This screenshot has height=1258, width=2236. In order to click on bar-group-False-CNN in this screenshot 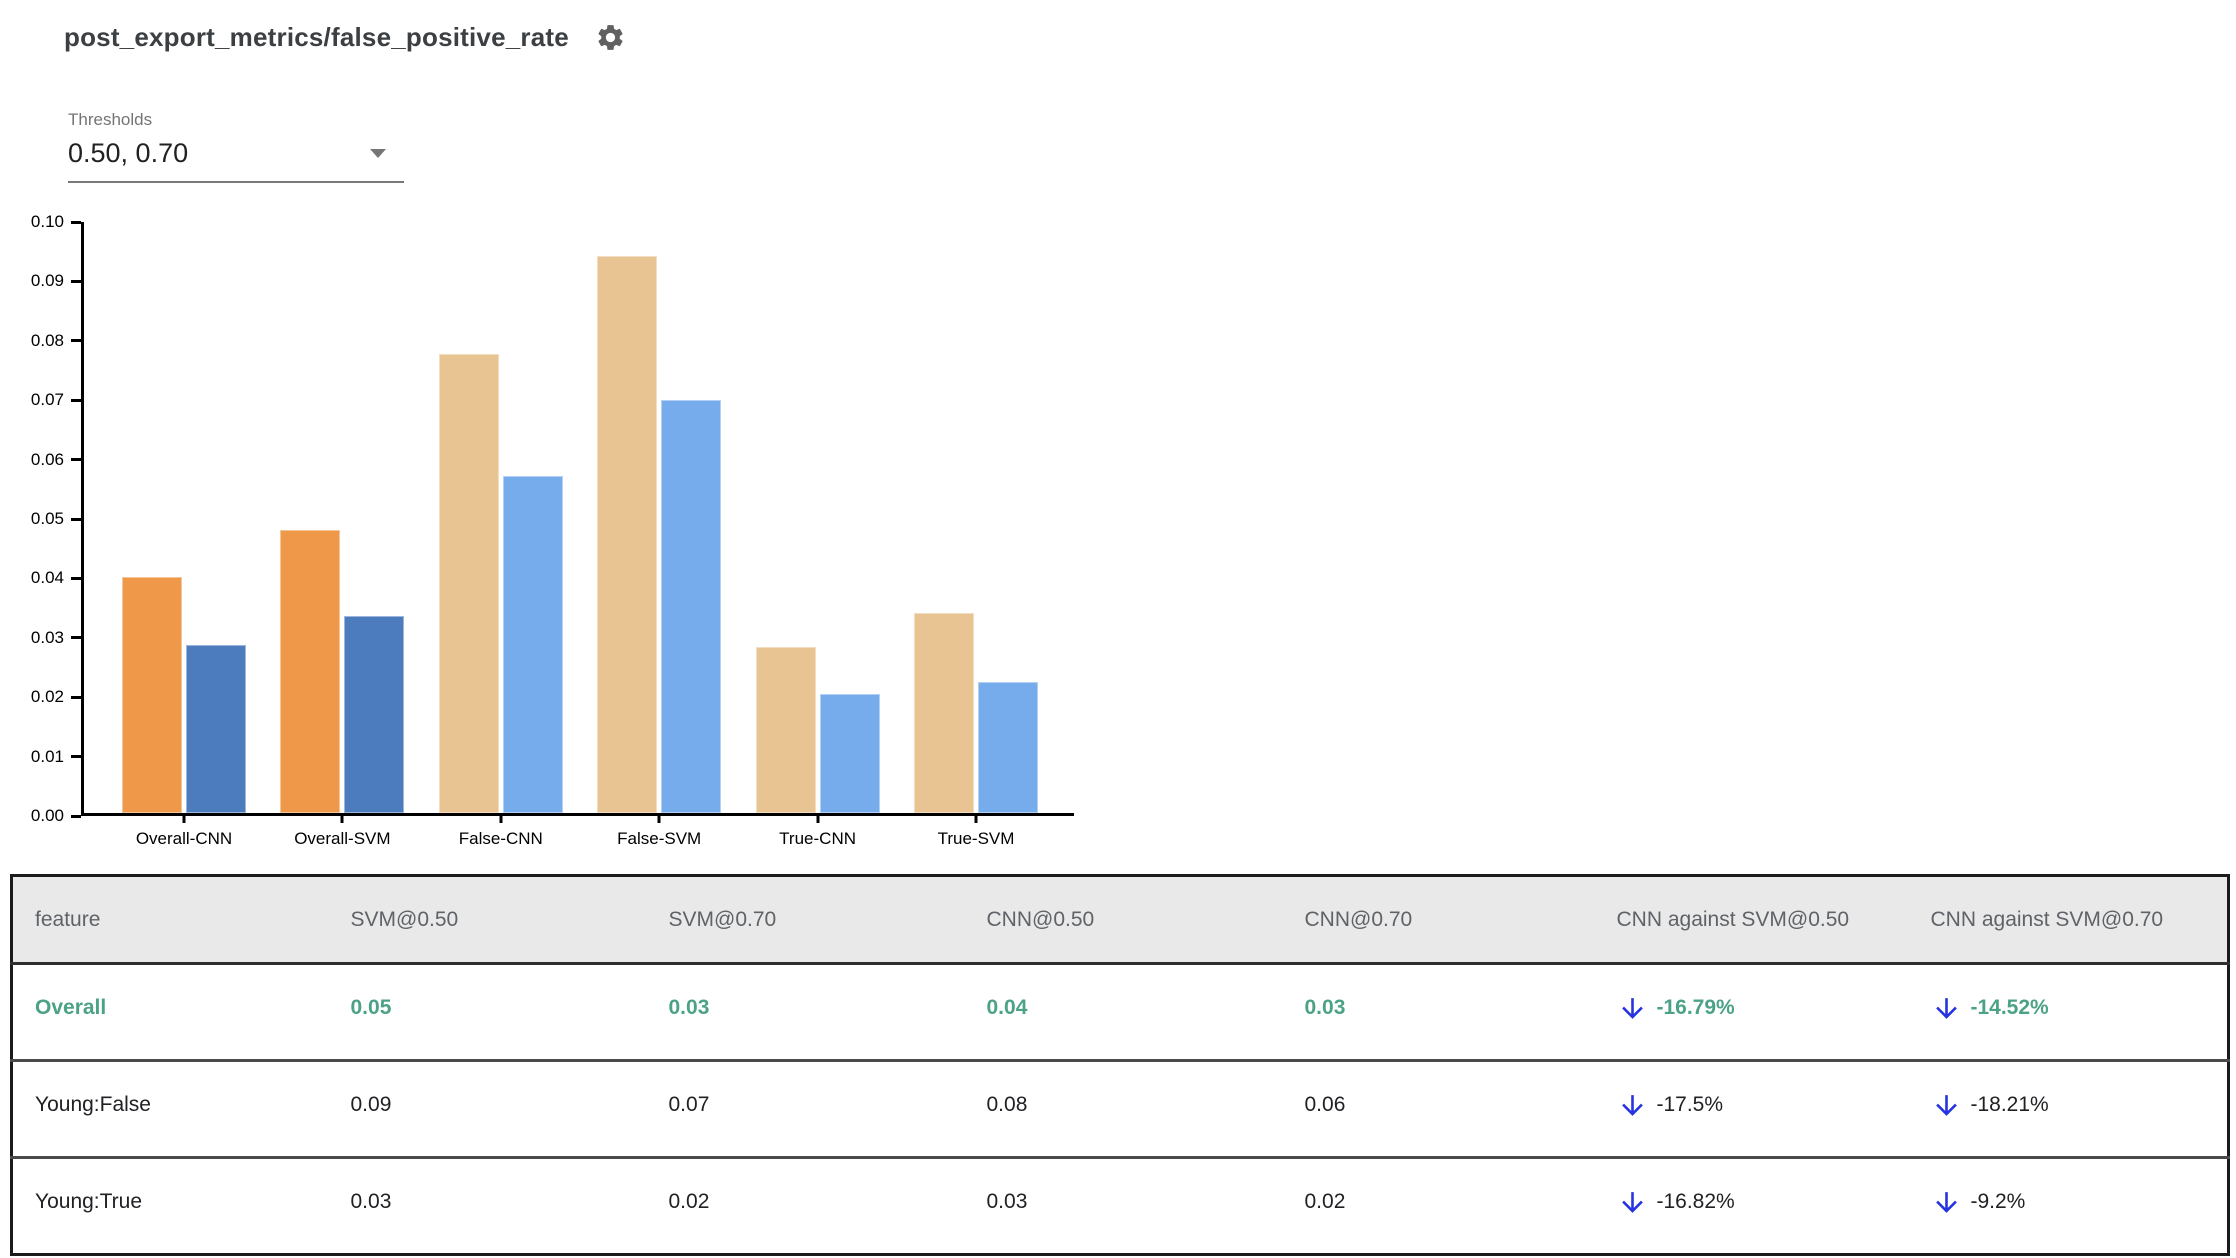, I will do `click(500, 583)`.